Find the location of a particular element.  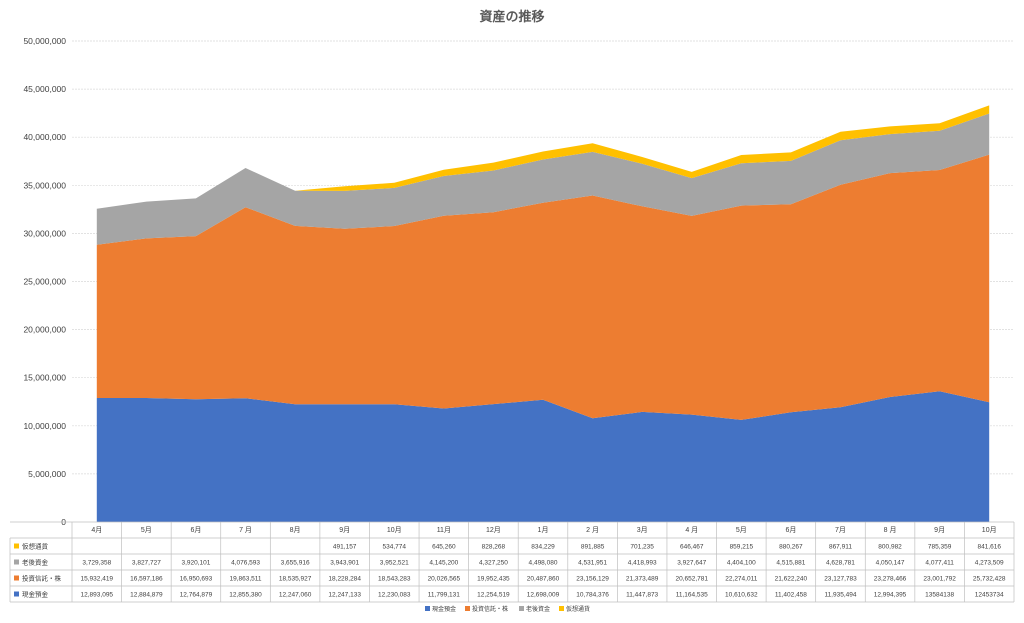

legend-key-retirement is located at coordinates (16, 562).